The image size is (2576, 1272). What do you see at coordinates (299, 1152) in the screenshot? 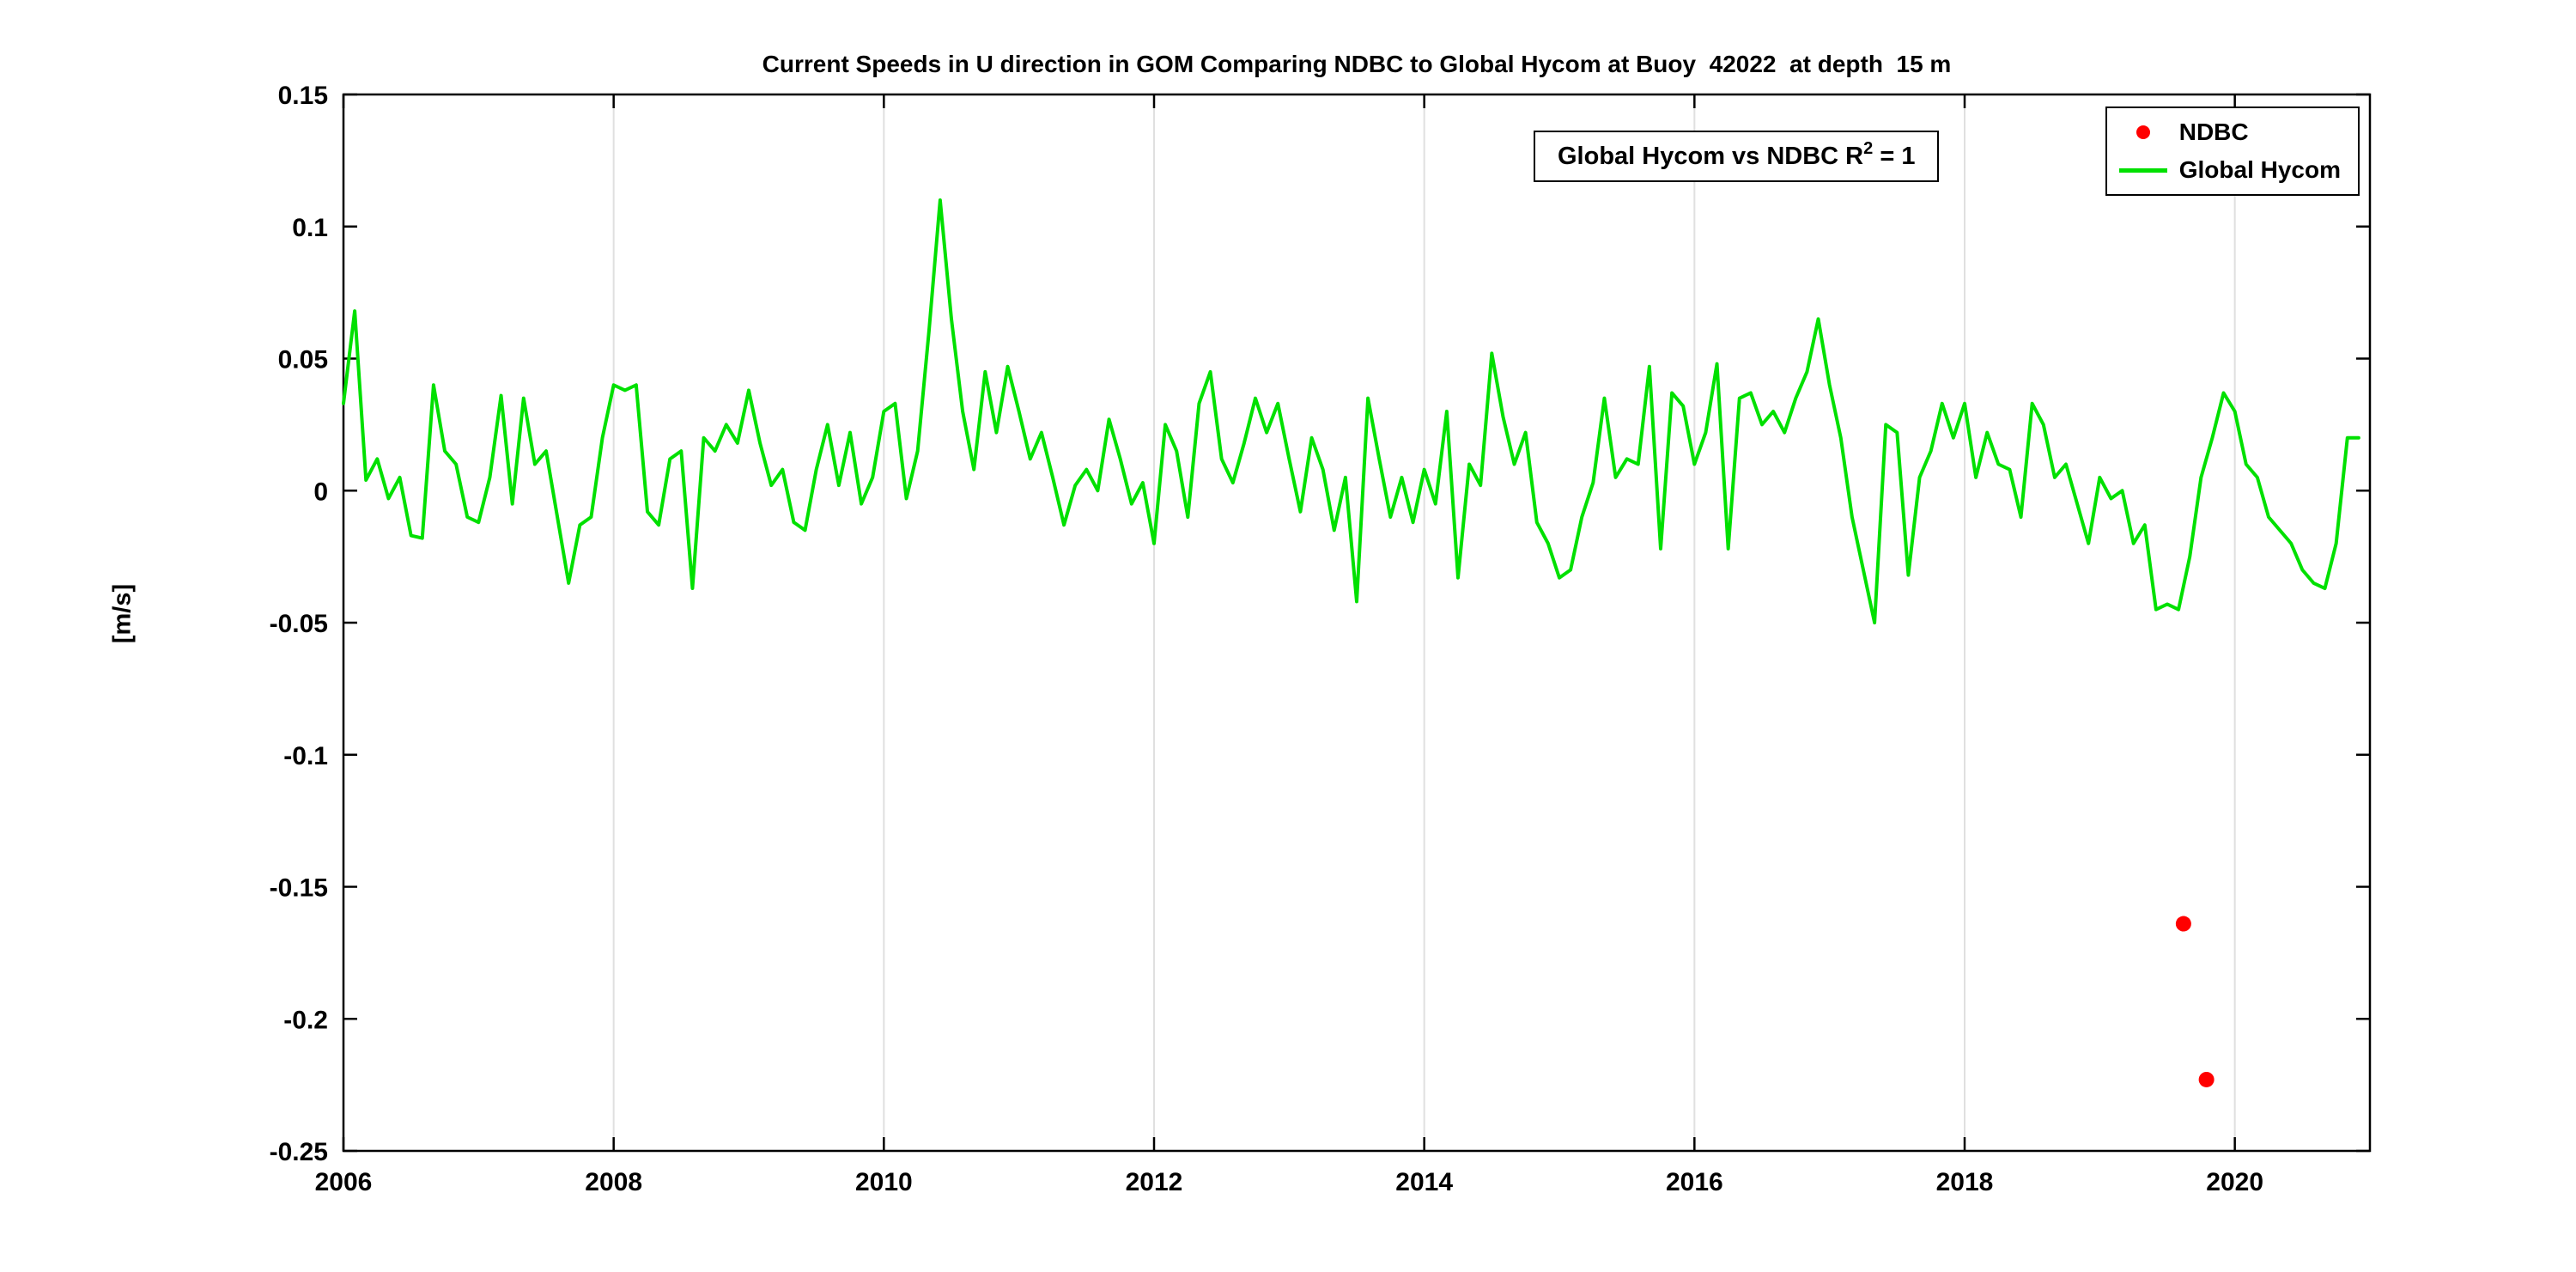
I see `svg-text: -0.25` at bounding box center [299, 1152].